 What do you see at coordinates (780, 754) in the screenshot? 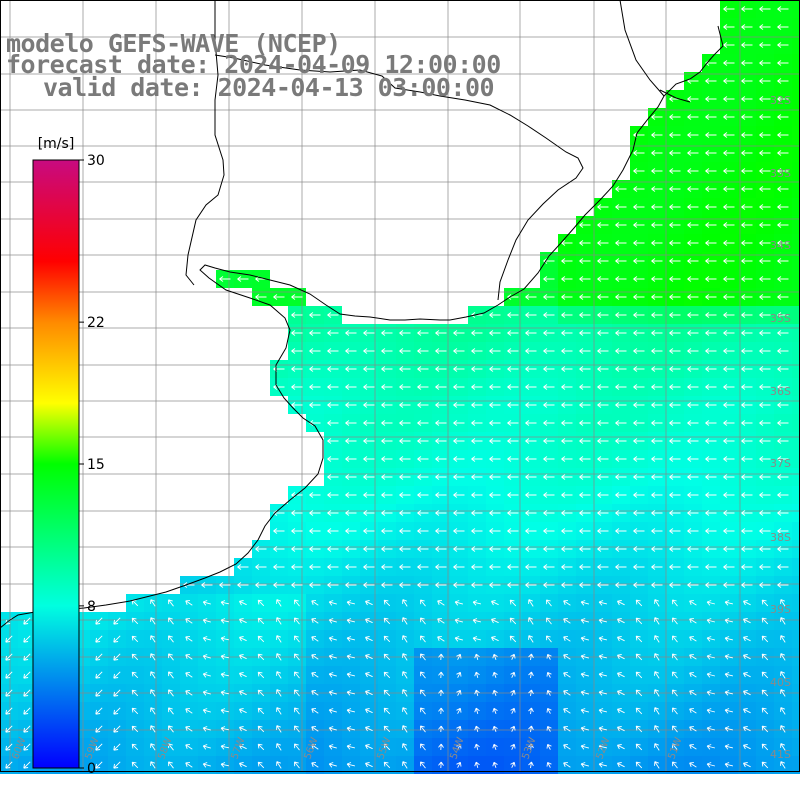
I see `lat-label: 41S` at bounding box center [780, 754].